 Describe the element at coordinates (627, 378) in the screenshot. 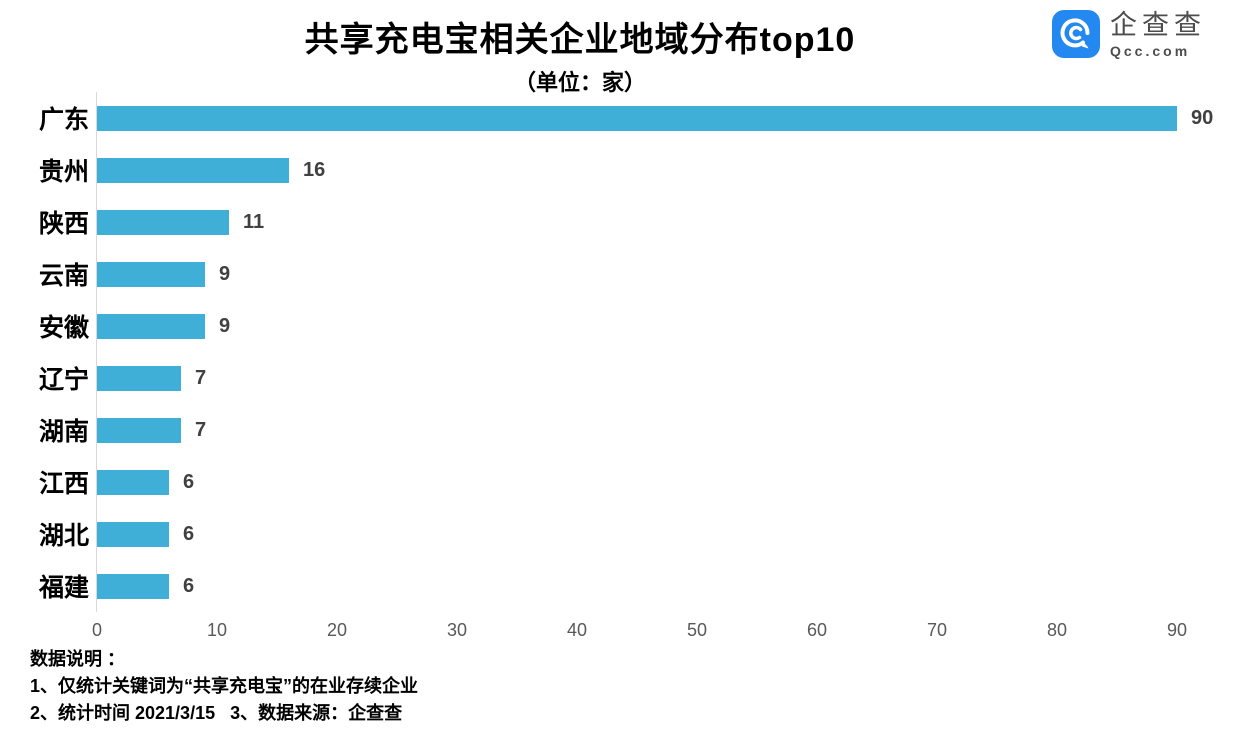

I see `bar-row: 辽宁 7` at that location.